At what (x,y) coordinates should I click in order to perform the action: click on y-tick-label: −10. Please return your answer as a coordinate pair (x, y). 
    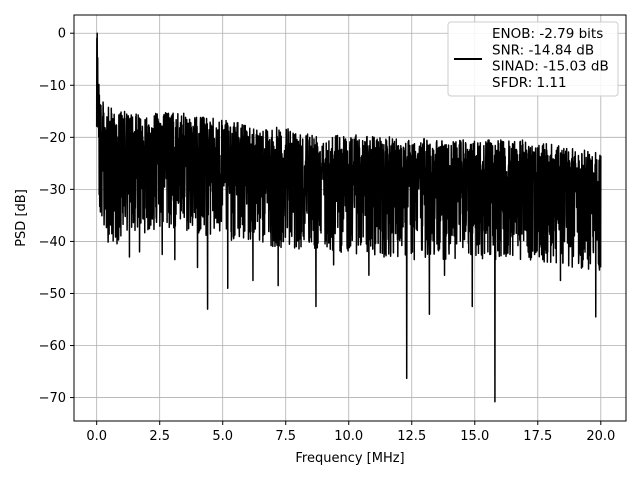
    Looking at the image, I should click on (52, 86).